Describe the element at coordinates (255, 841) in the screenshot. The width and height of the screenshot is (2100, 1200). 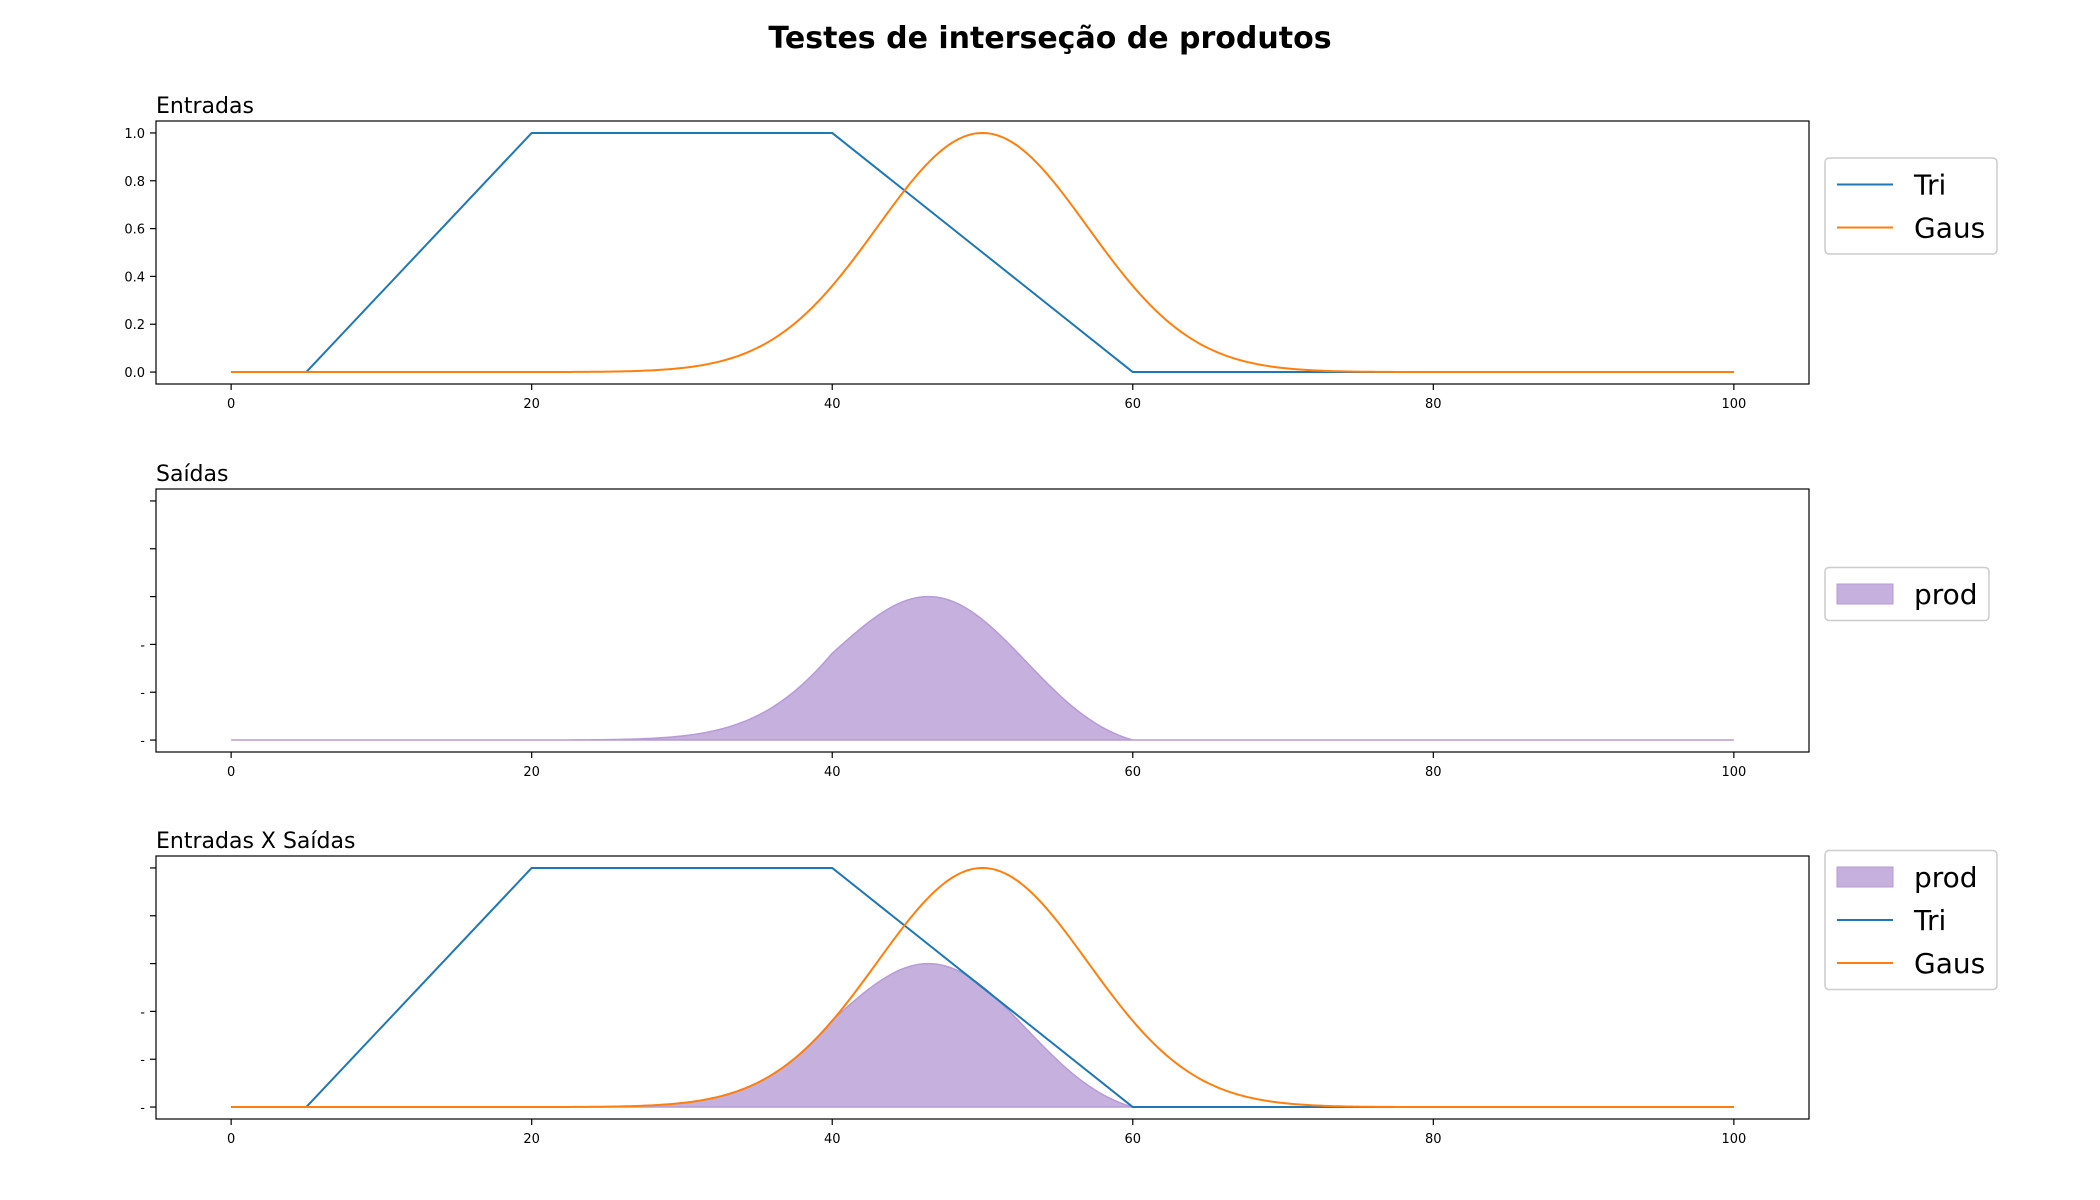
I see `subplot-title: Entradas X Saídas` at that location.